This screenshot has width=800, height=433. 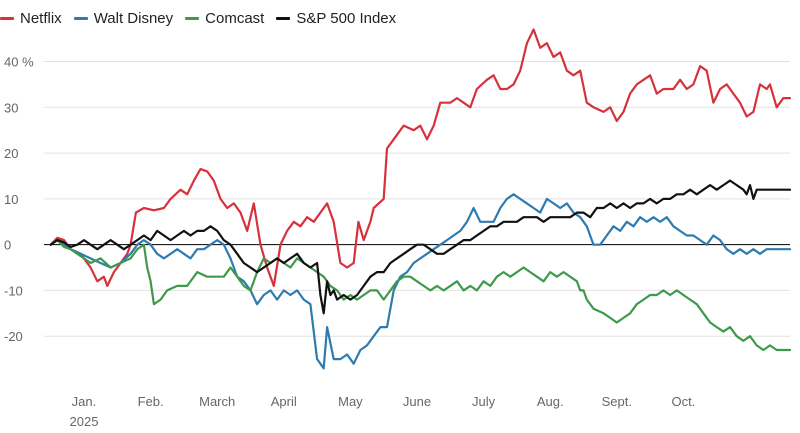 I want to click on legend-label-comcast: Comcast, so click(x=235, y=18).